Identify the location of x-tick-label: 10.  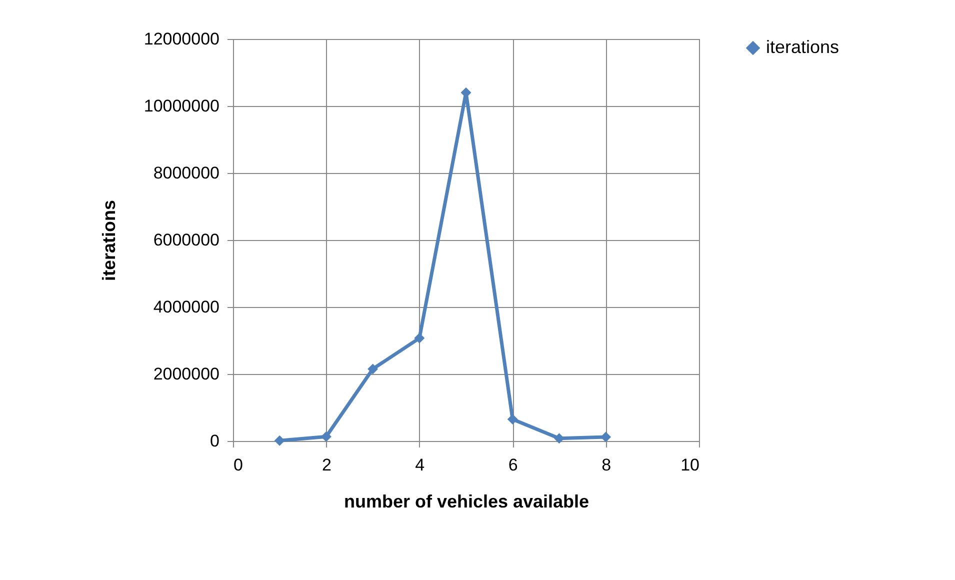
(690, 465).